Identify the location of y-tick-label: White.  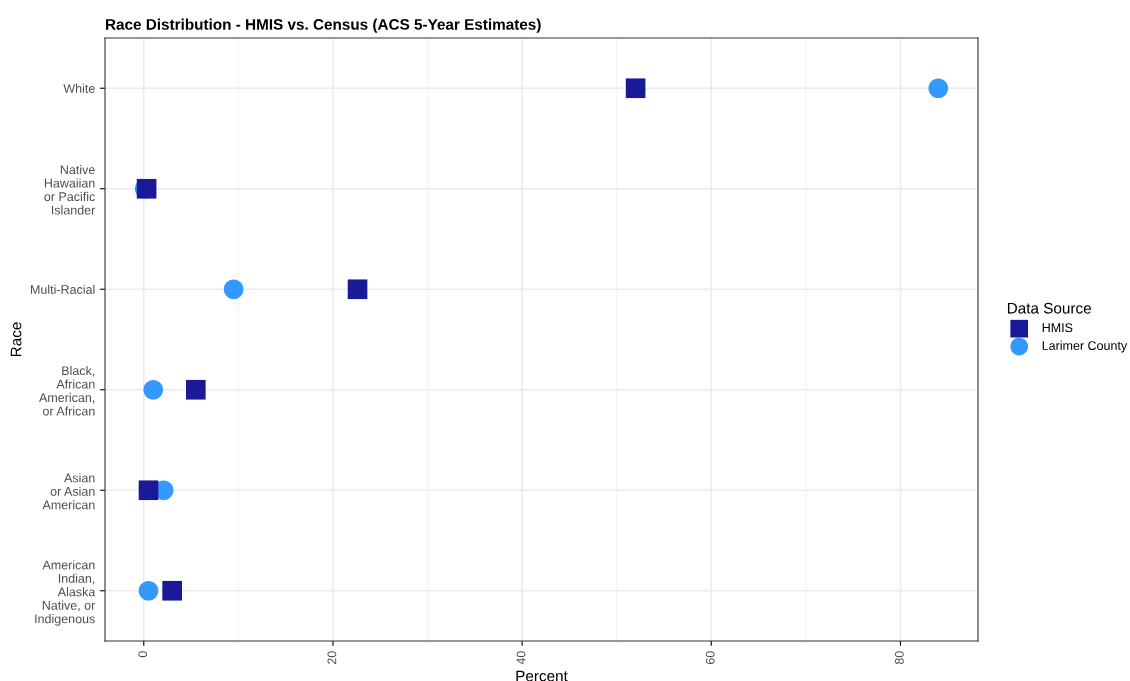
(79, 88).